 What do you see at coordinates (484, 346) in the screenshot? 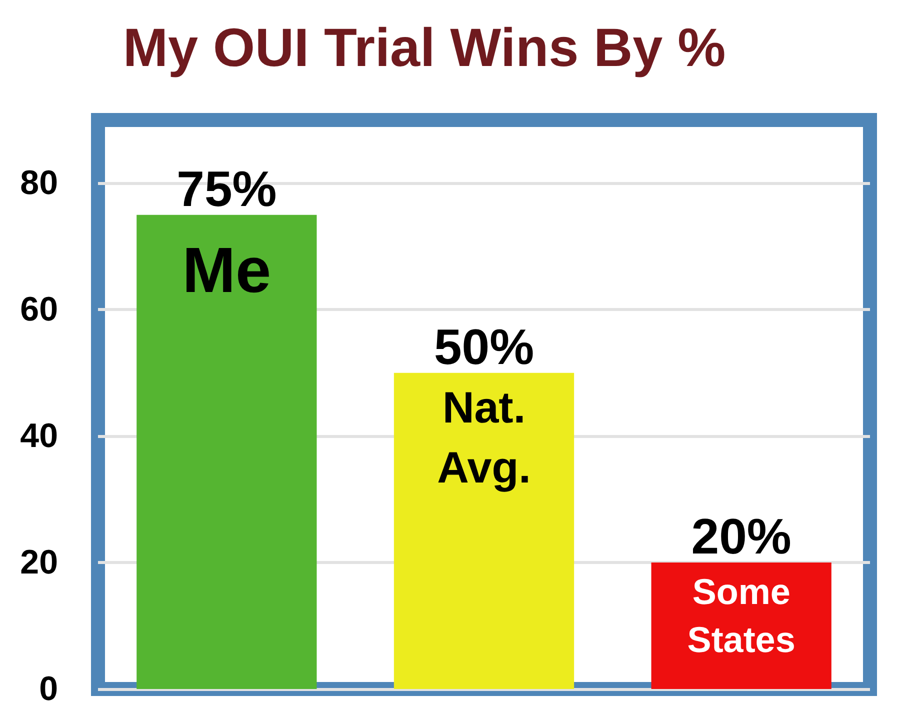
I see `data-label: 50%` at bounding box center [484, 346].